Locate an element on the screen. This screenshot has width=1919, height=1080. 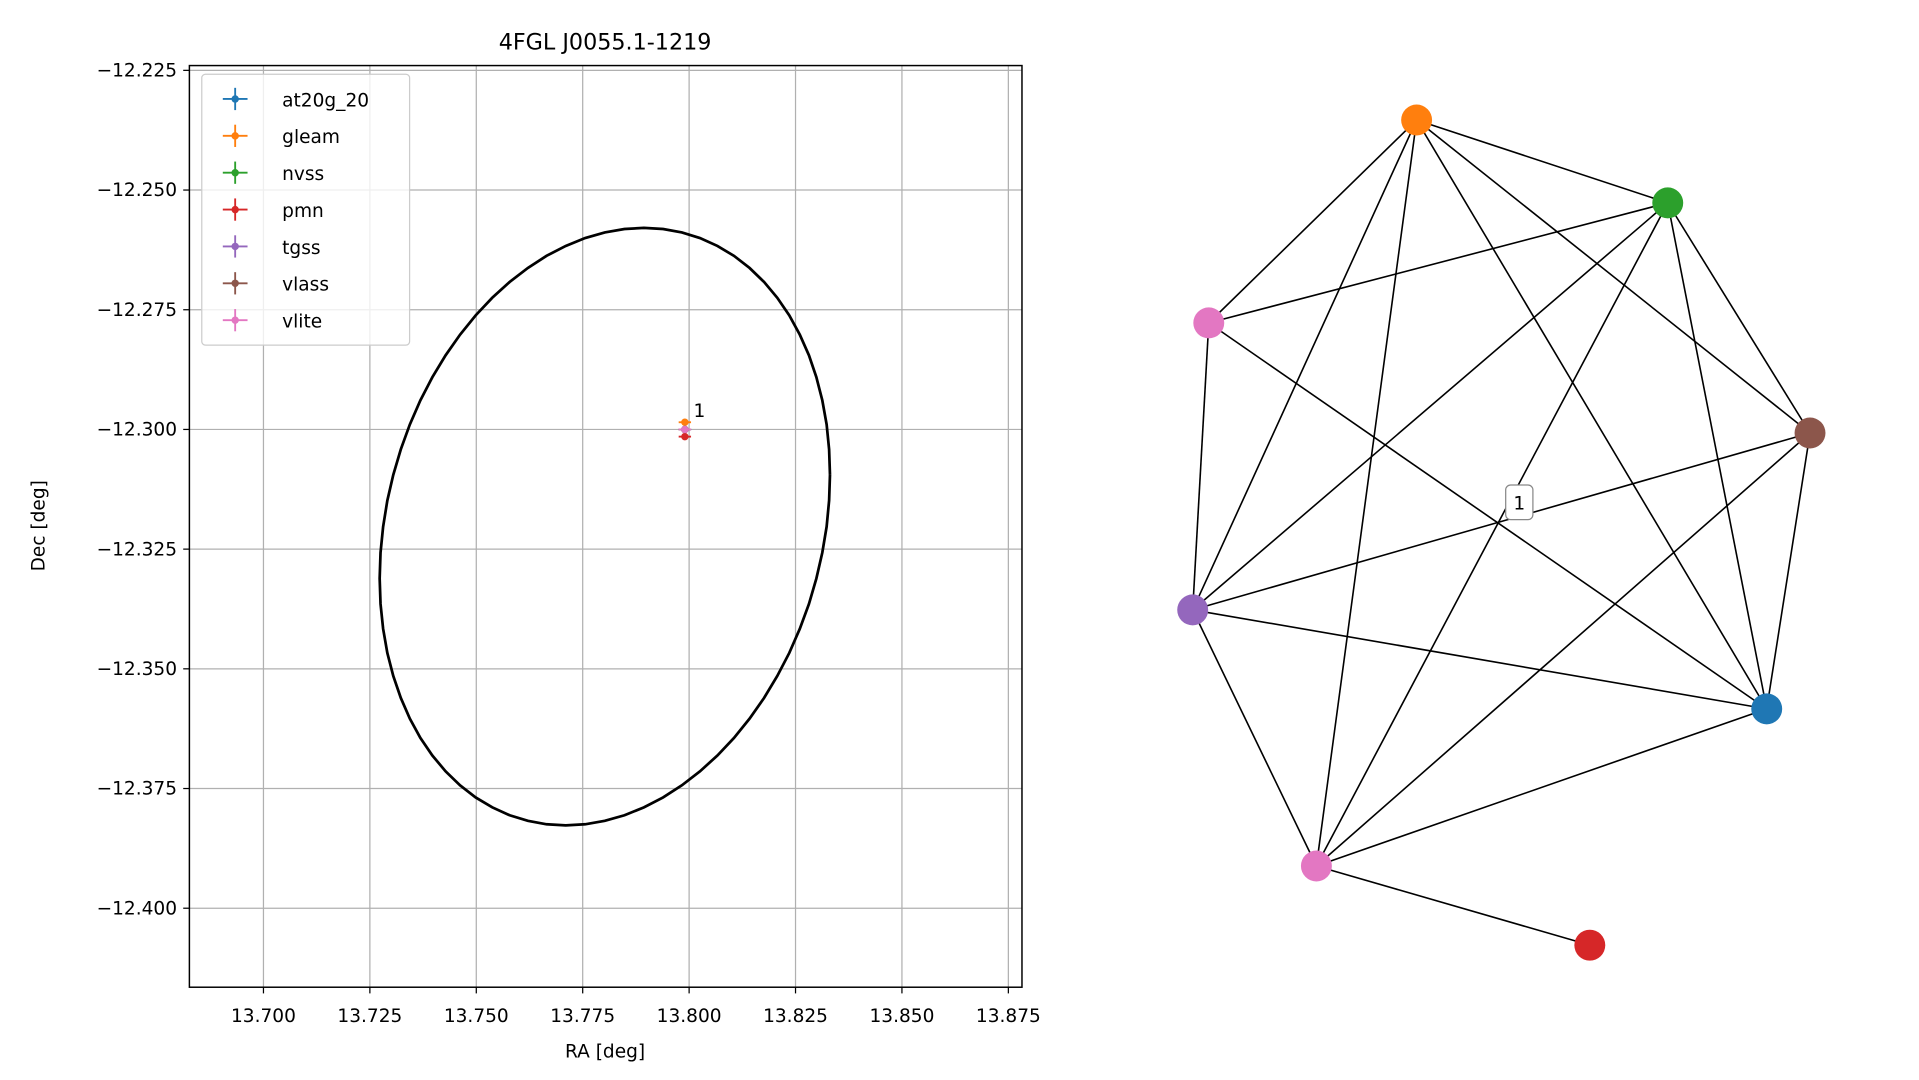
x-tick-label: 13.725 is located at coordinates (369, 1016).